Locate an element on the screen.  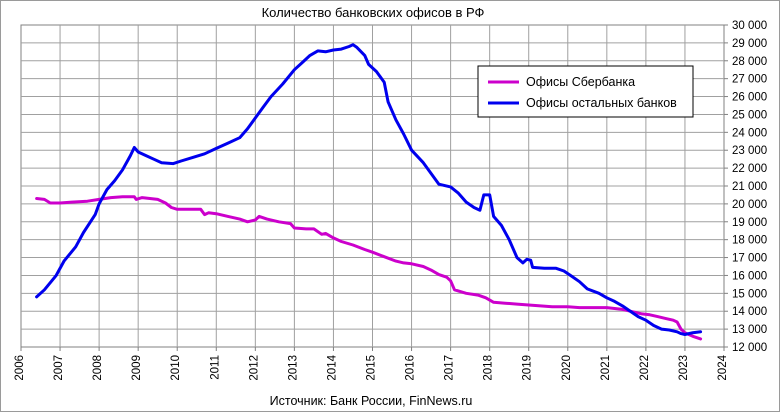
x-tick-label: 2019 is located at coordinates (528, 368).